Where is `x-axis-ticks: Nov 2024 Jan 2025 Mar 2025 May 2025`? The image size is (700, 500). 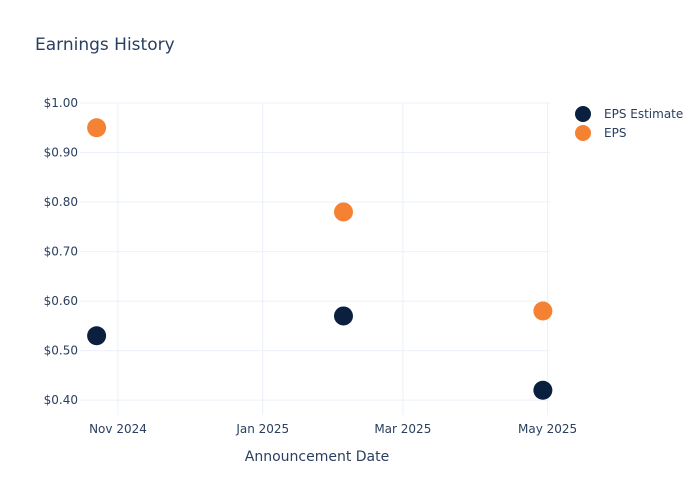 x-axis-ticks: Nov 2024 Jan 2025 Mar 2025 May 2025 is located at coordinates (333, 429).